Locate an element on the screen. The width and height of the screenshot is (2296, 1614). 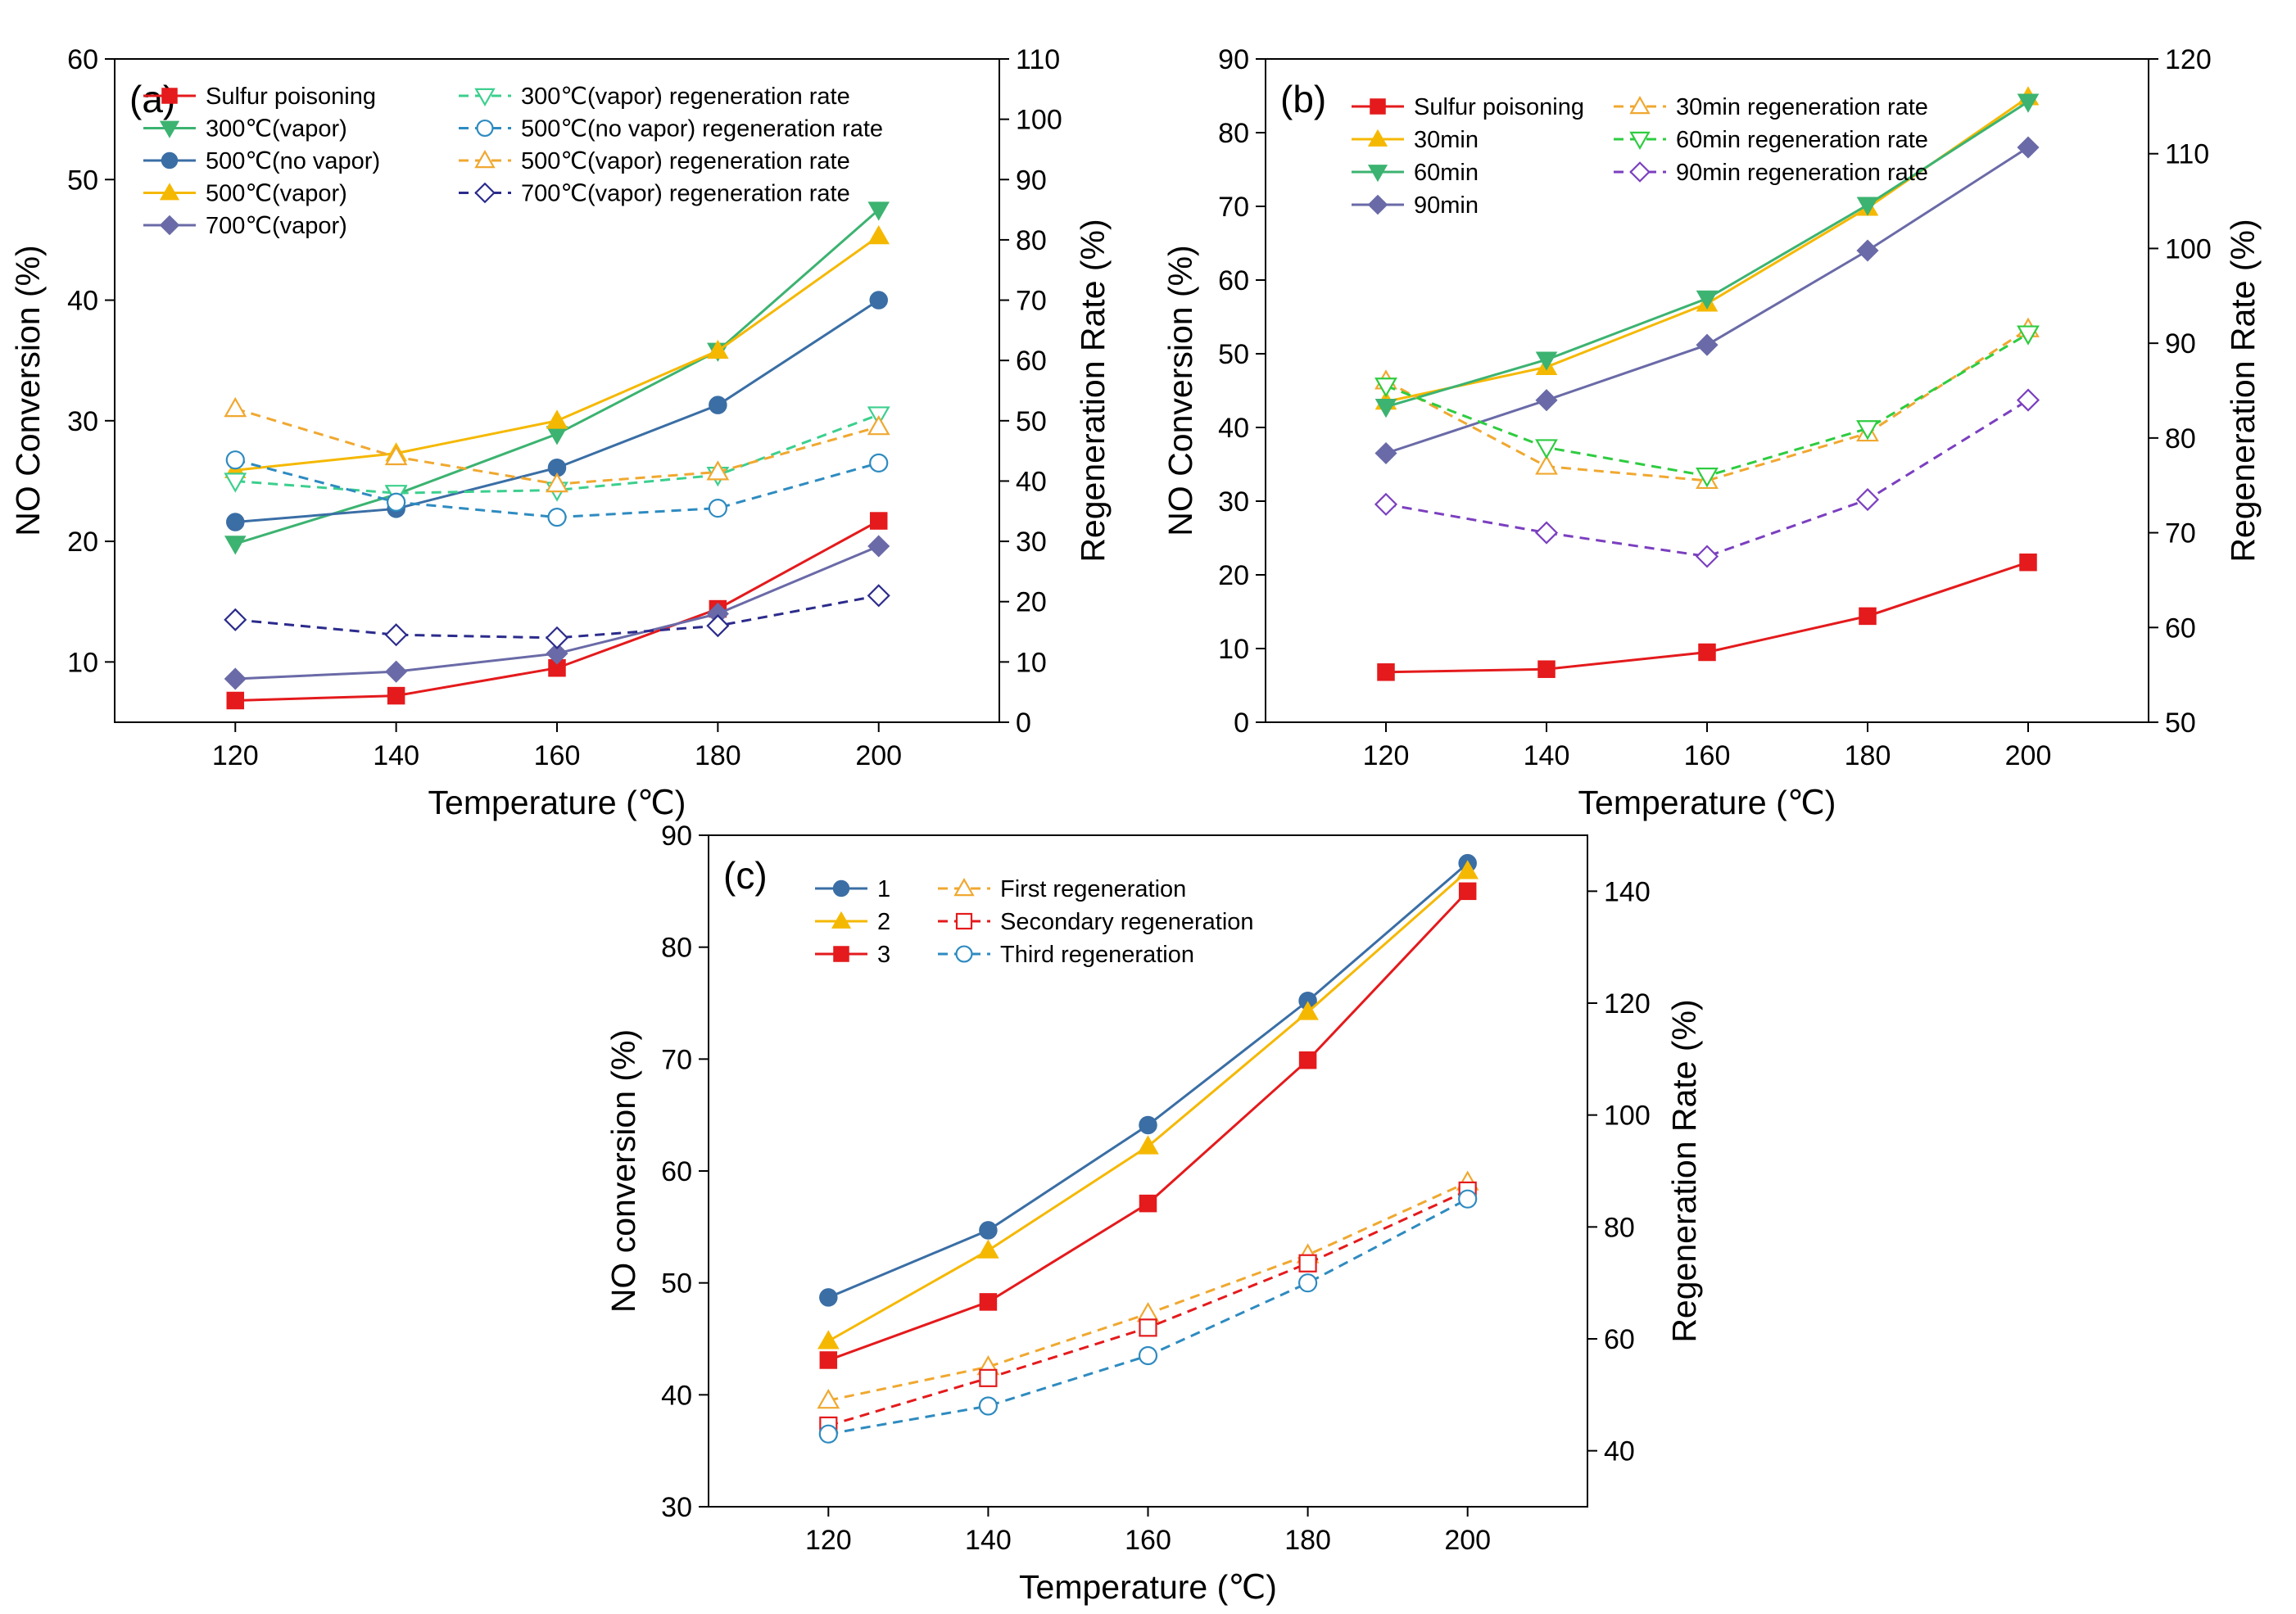
y-tick-label: 10 is located at coordinates (82, 662).